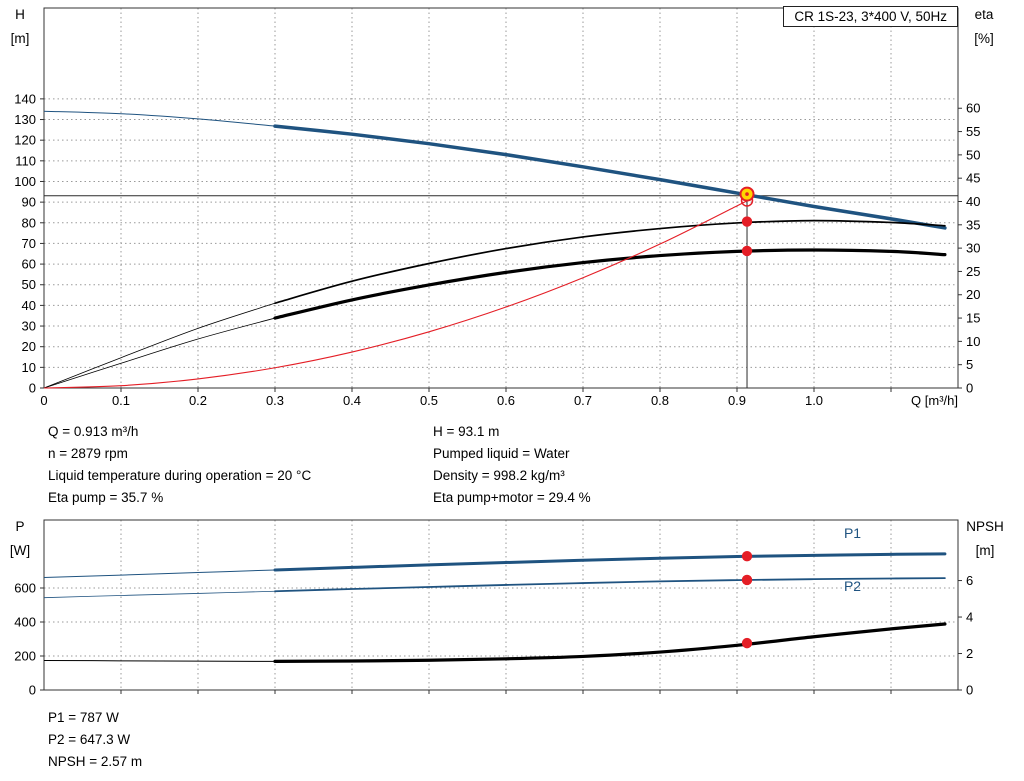  What do you see at coordinates (934, 400) in the screenshot?
I see `x-axis-title: Q [m³/h]` at bounding box center [934, 400].